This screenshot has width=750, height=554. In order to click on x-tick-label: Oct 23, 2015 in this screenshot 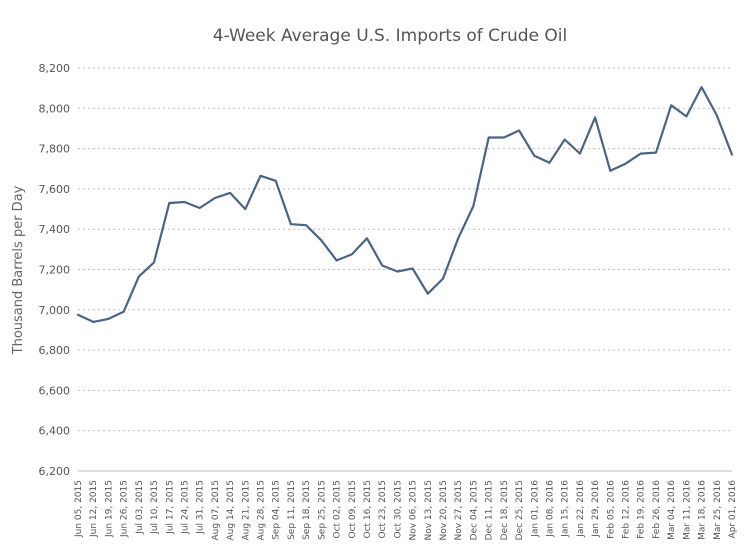, I will do `click(383, 509)`.